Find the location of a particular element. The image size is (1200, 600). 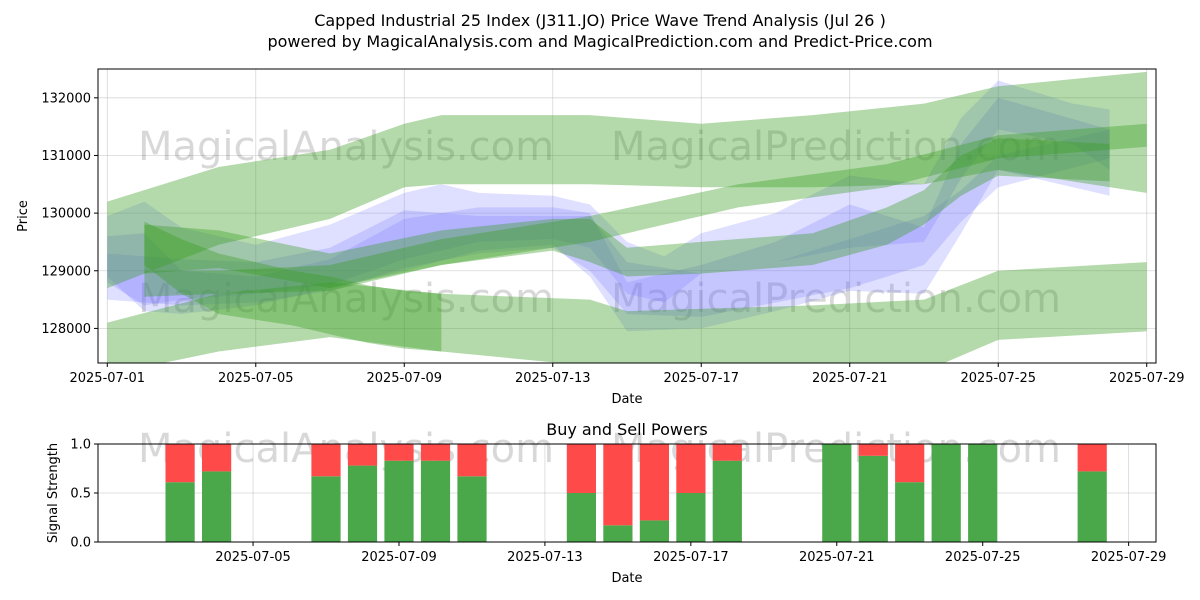

price-x-tick-label: 2025-07-25 is located at coordinates (998, 378).